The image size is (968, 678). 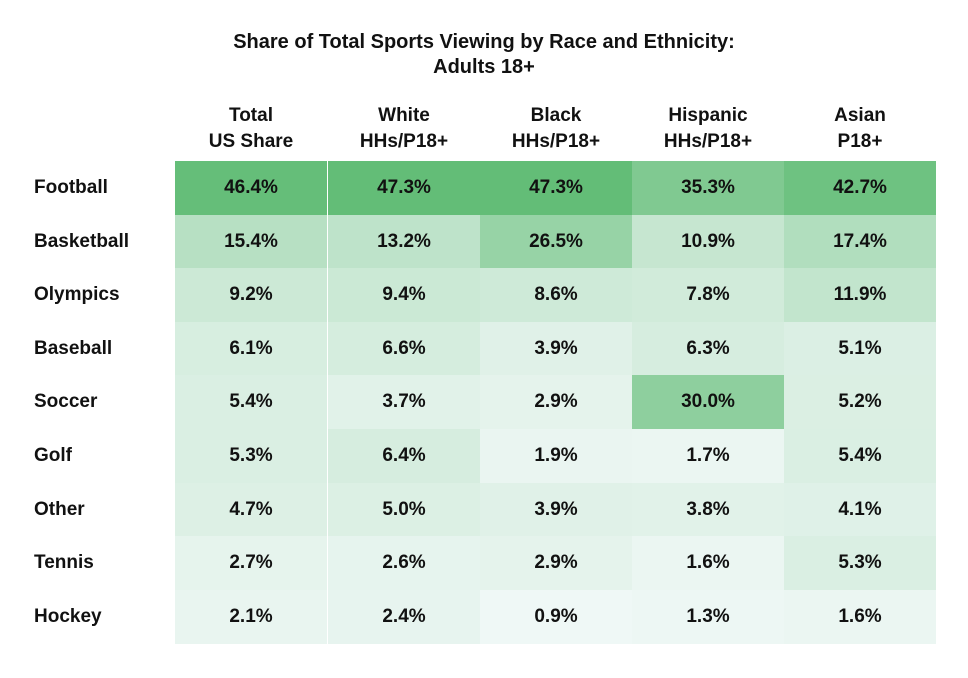 I want to click on heatmap-cell: 26.5%, so click(x=556, y=241).